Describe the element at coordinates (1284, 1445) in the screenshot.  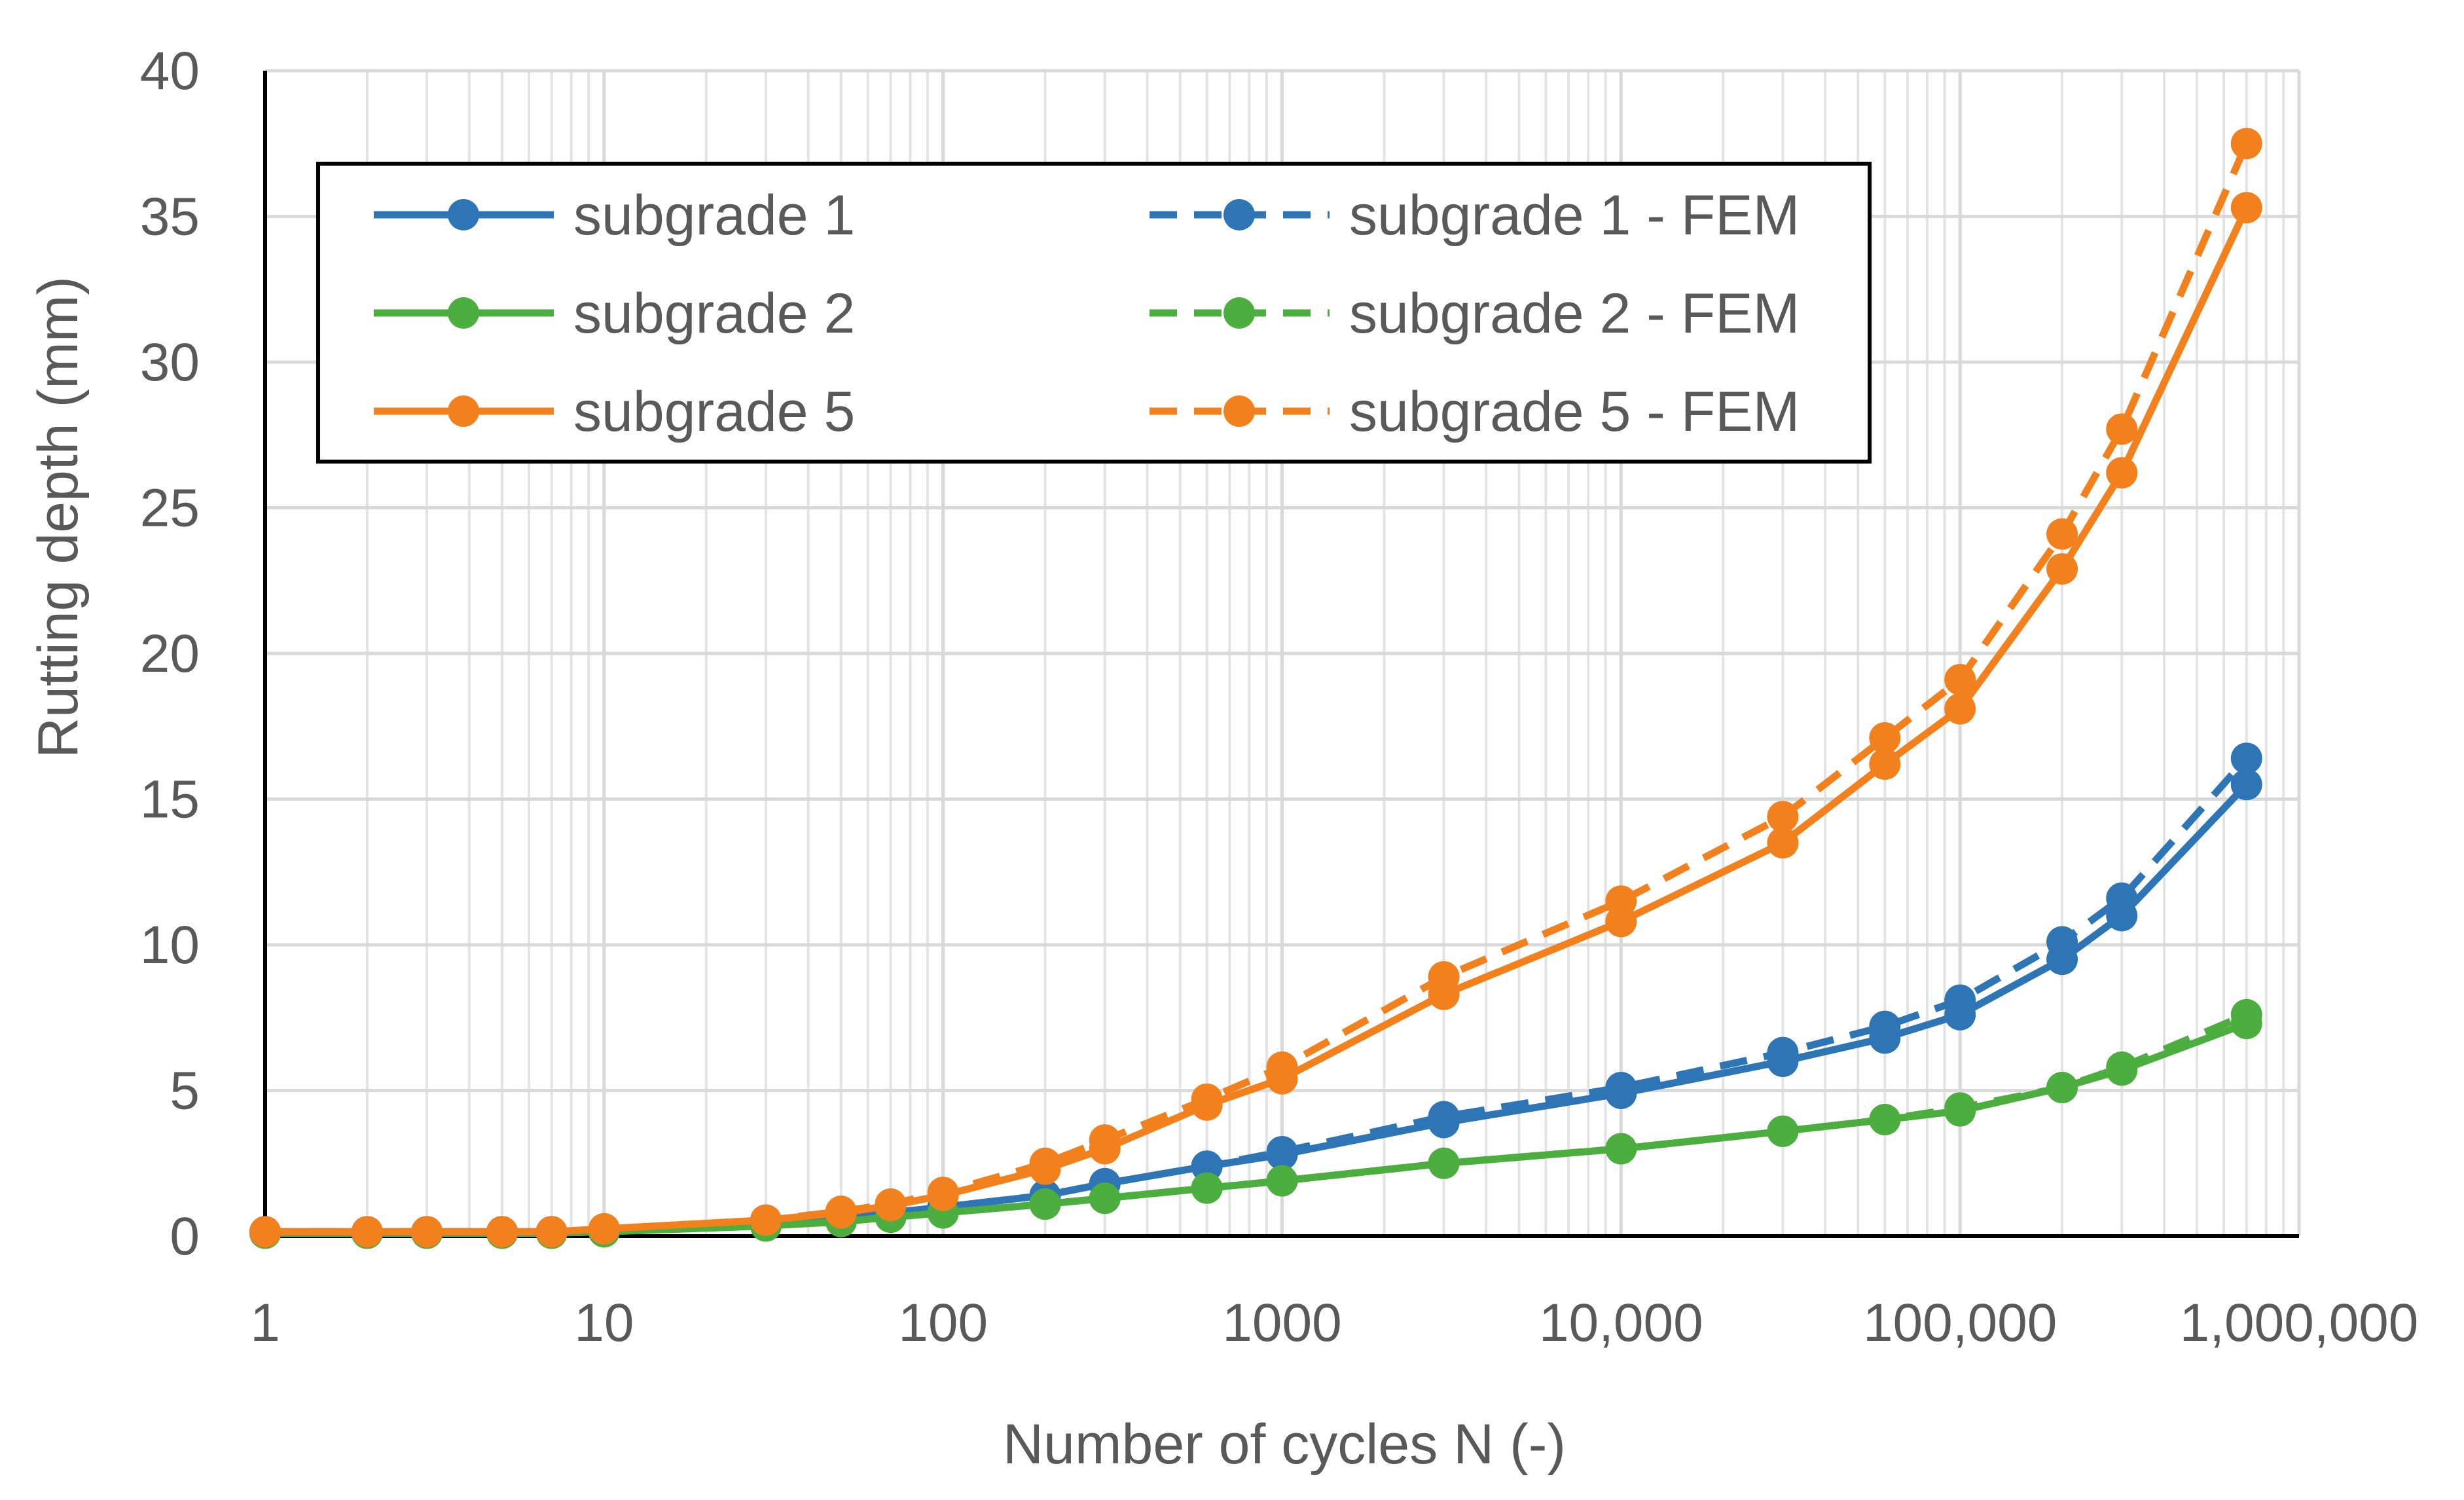
I see `x-axis-title: Number of cycles N (-)` at that location.